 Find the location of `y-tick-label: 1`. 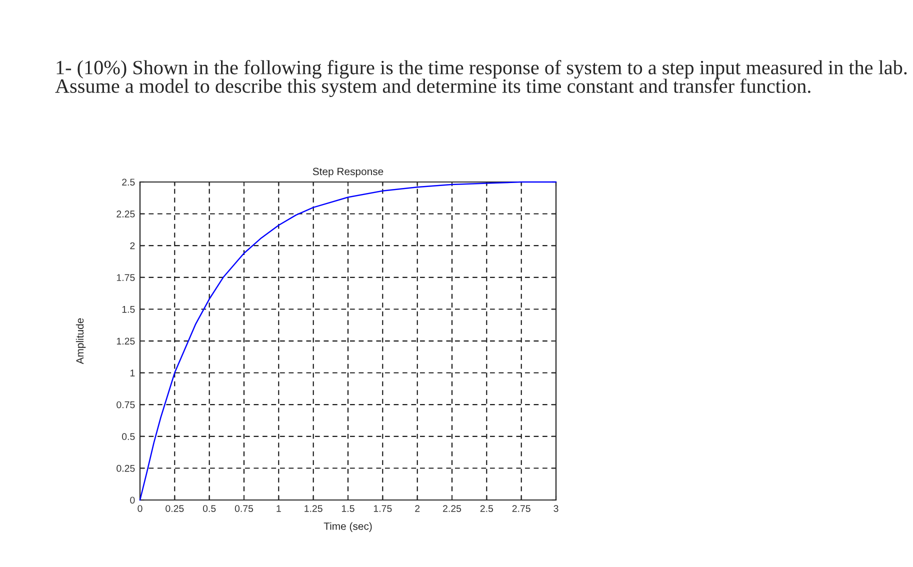

y-tick-label: 1 is located at coordinates (132, 373).